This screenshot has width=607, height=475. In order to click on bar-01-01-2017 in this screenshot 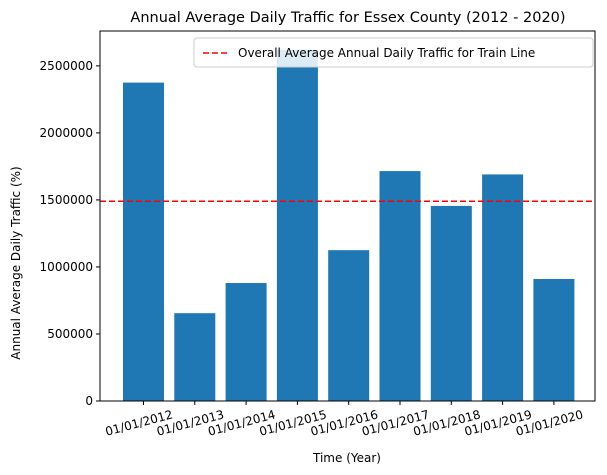, I will do `click(400, 286)`.